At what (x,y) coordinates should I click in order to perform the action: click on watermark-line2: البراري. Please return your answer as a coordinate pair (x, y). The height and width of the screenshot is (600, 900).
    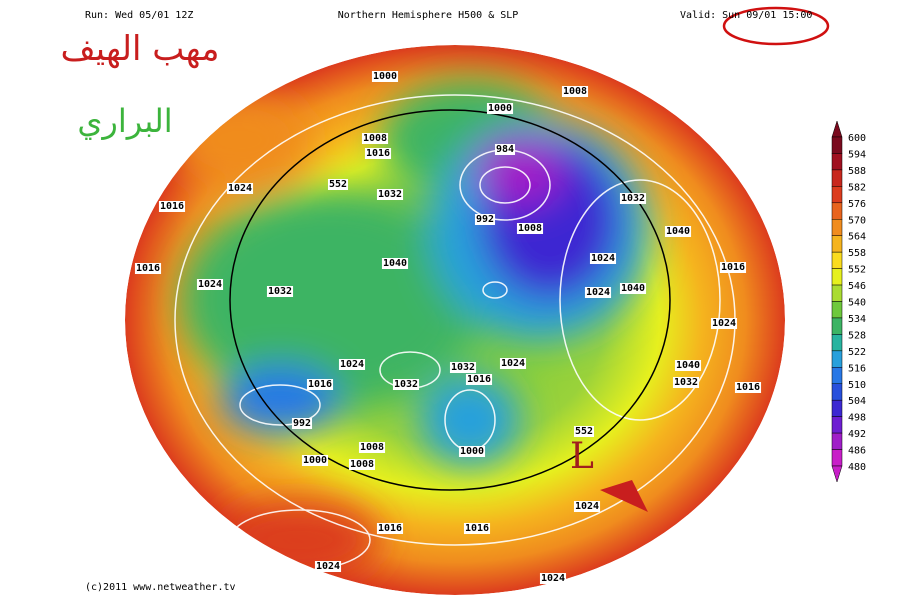
    Looking at the image, I should click on (124, 121).